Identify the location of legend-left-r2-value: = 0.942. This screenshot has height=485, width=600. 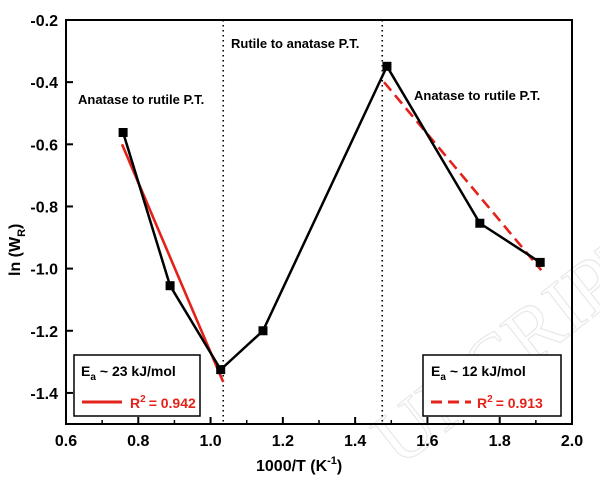
(172, 403).